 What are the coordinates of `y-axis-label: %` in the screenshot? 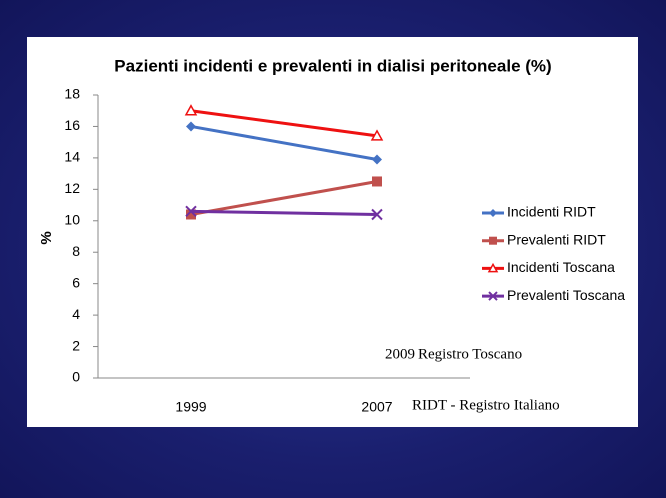 It's located at (46, 237).